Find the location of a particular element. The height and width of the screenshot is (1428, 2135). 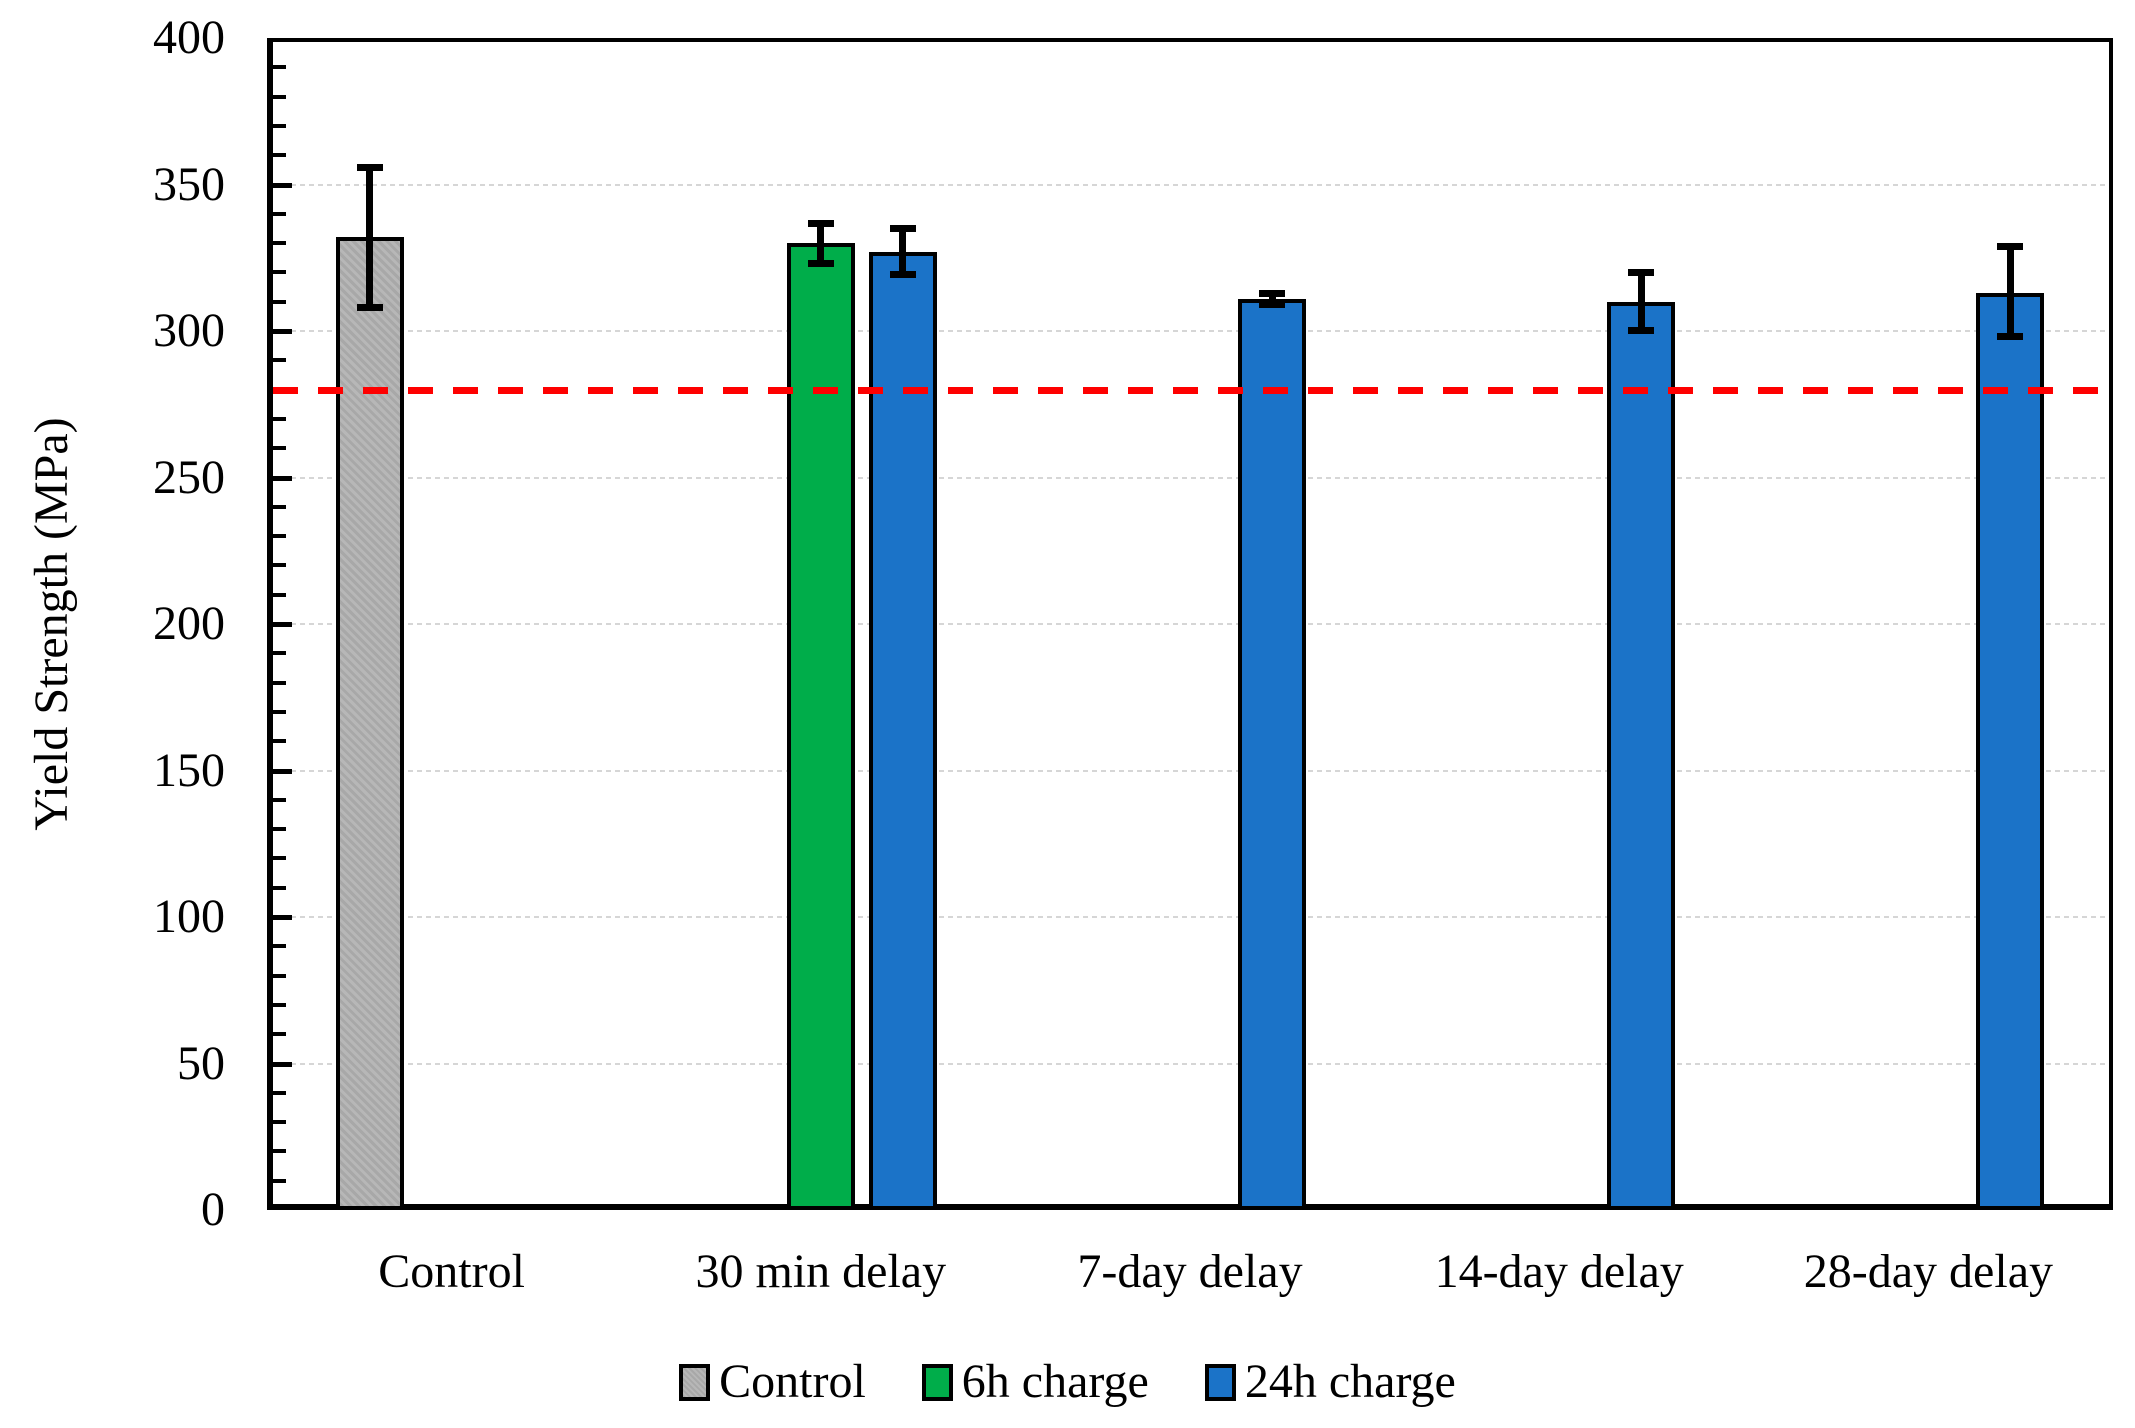

x-category-label-7-day-delay: 7-day delay is located at coordinates (1190, 1271).